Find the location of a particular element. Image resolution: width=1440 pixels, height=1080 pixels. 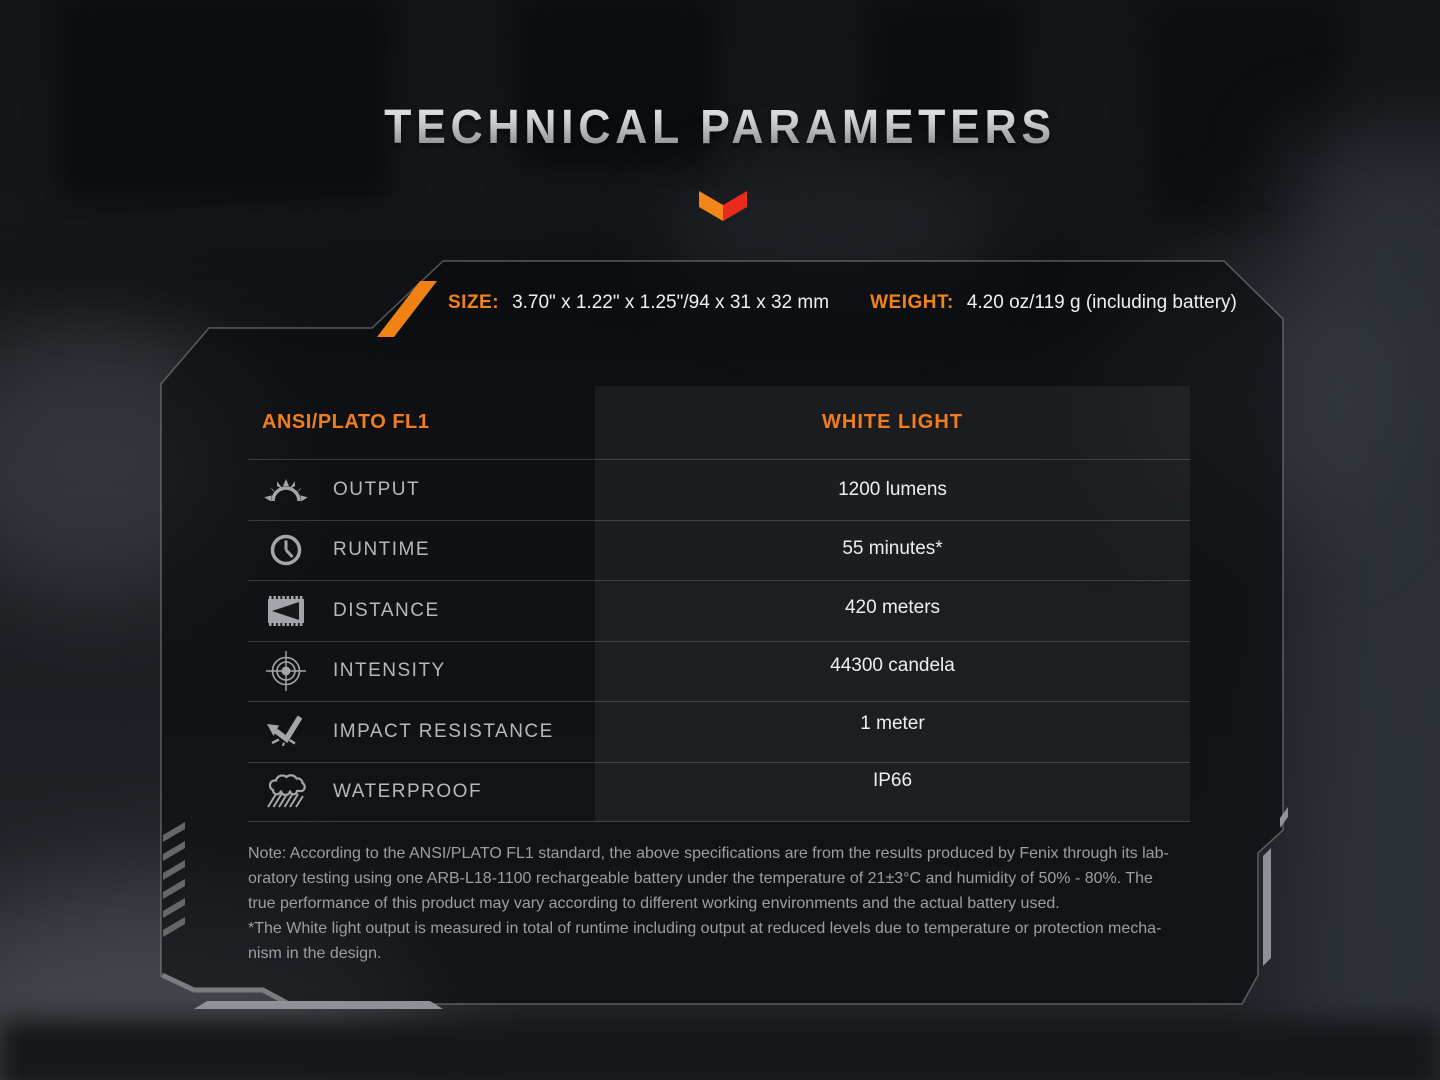

table-row: IMPACT RESISTANCE 1 meter is located at coordinates (719, 731).